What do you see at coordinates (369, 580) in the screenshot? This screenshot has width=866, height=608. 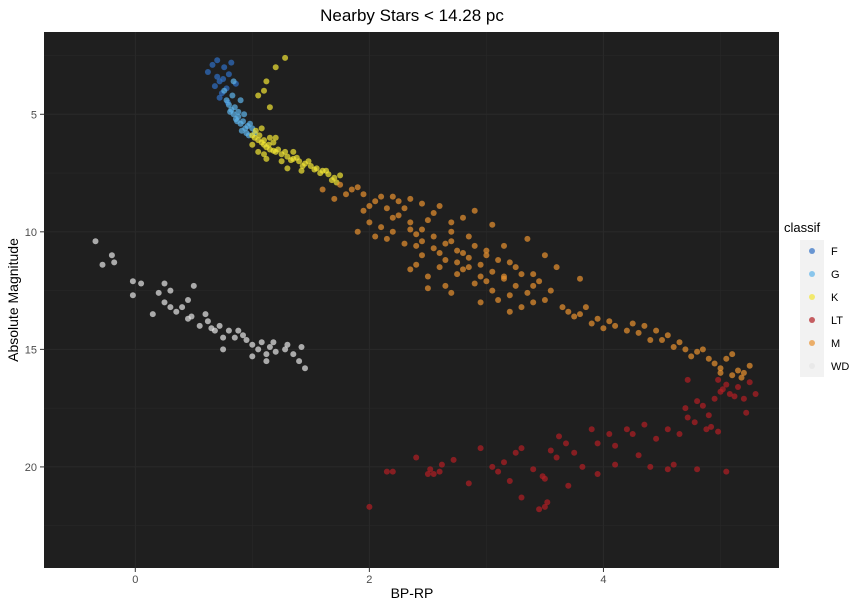 I see `x-tick-label: 2` at bounding box center [369, 580].